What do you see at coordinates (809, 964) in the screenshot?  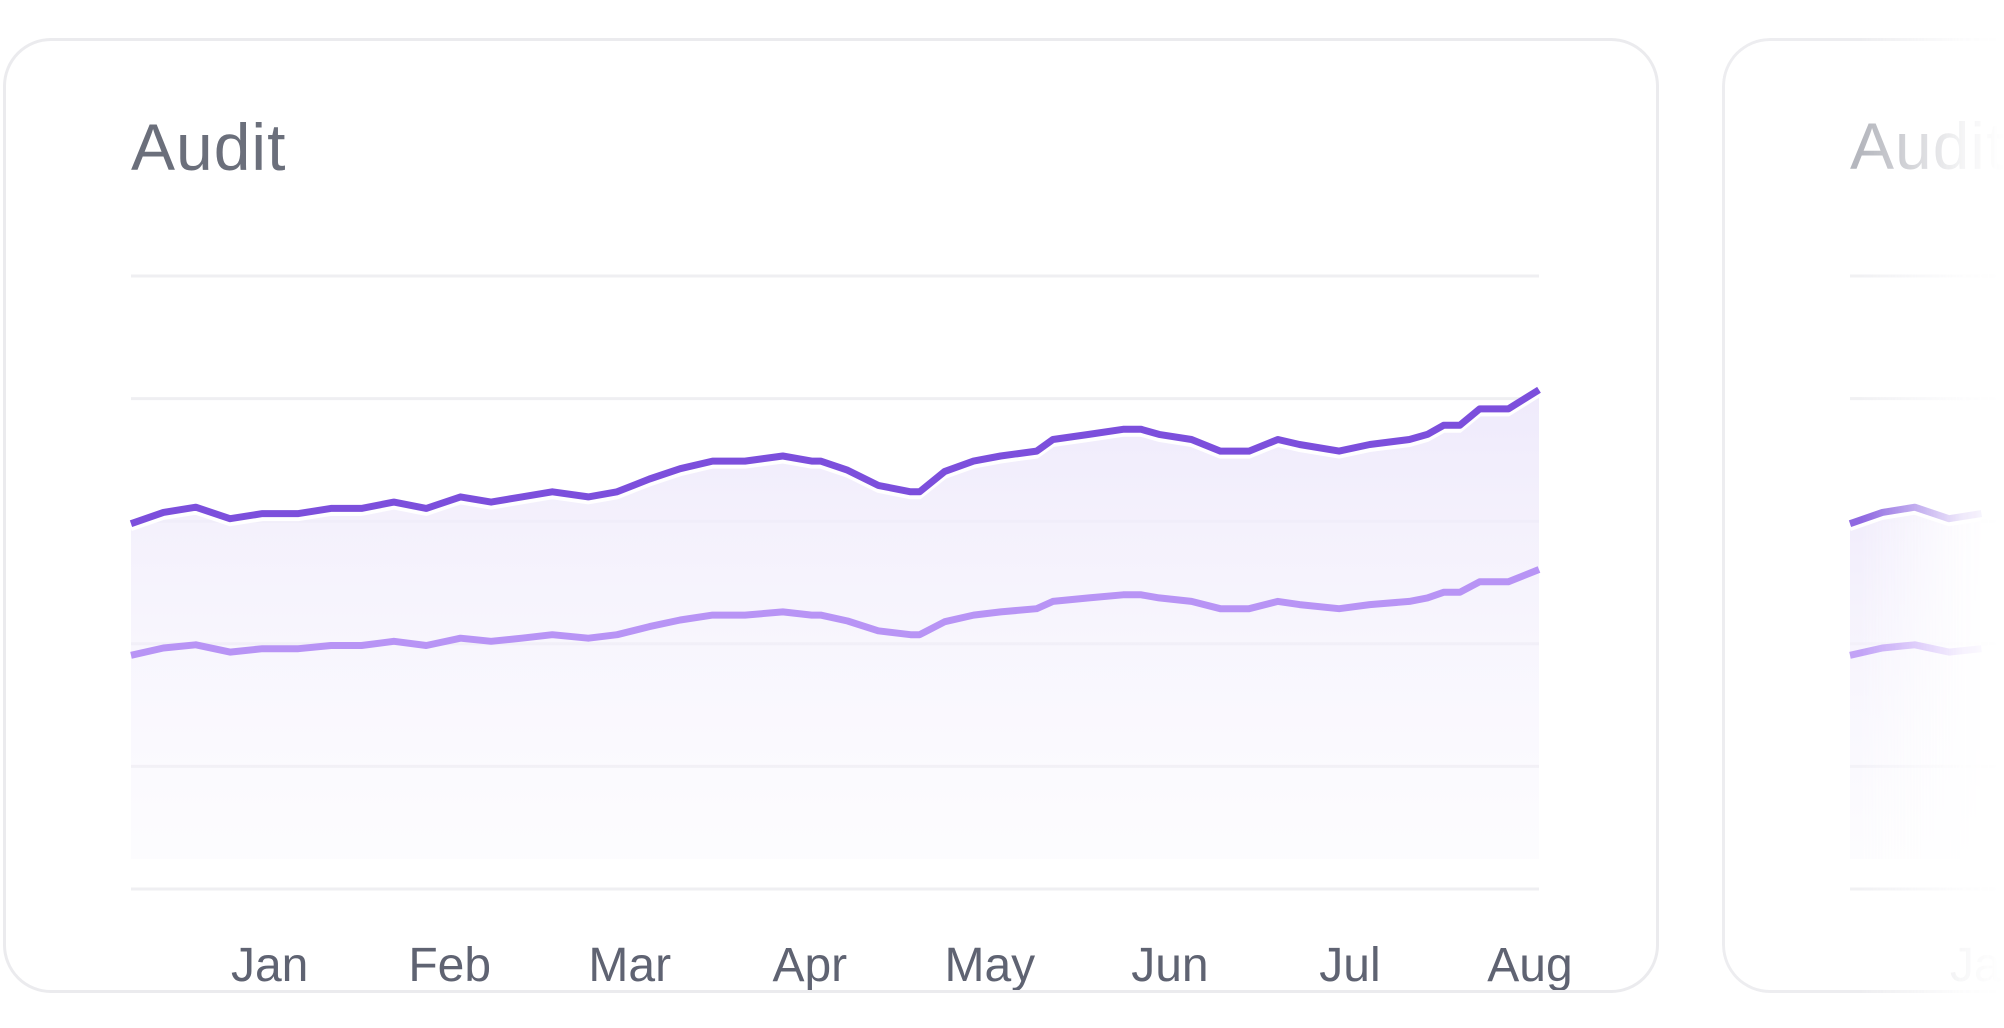 I see `x-tick-label: Apr` at bounding box center [809, 964].